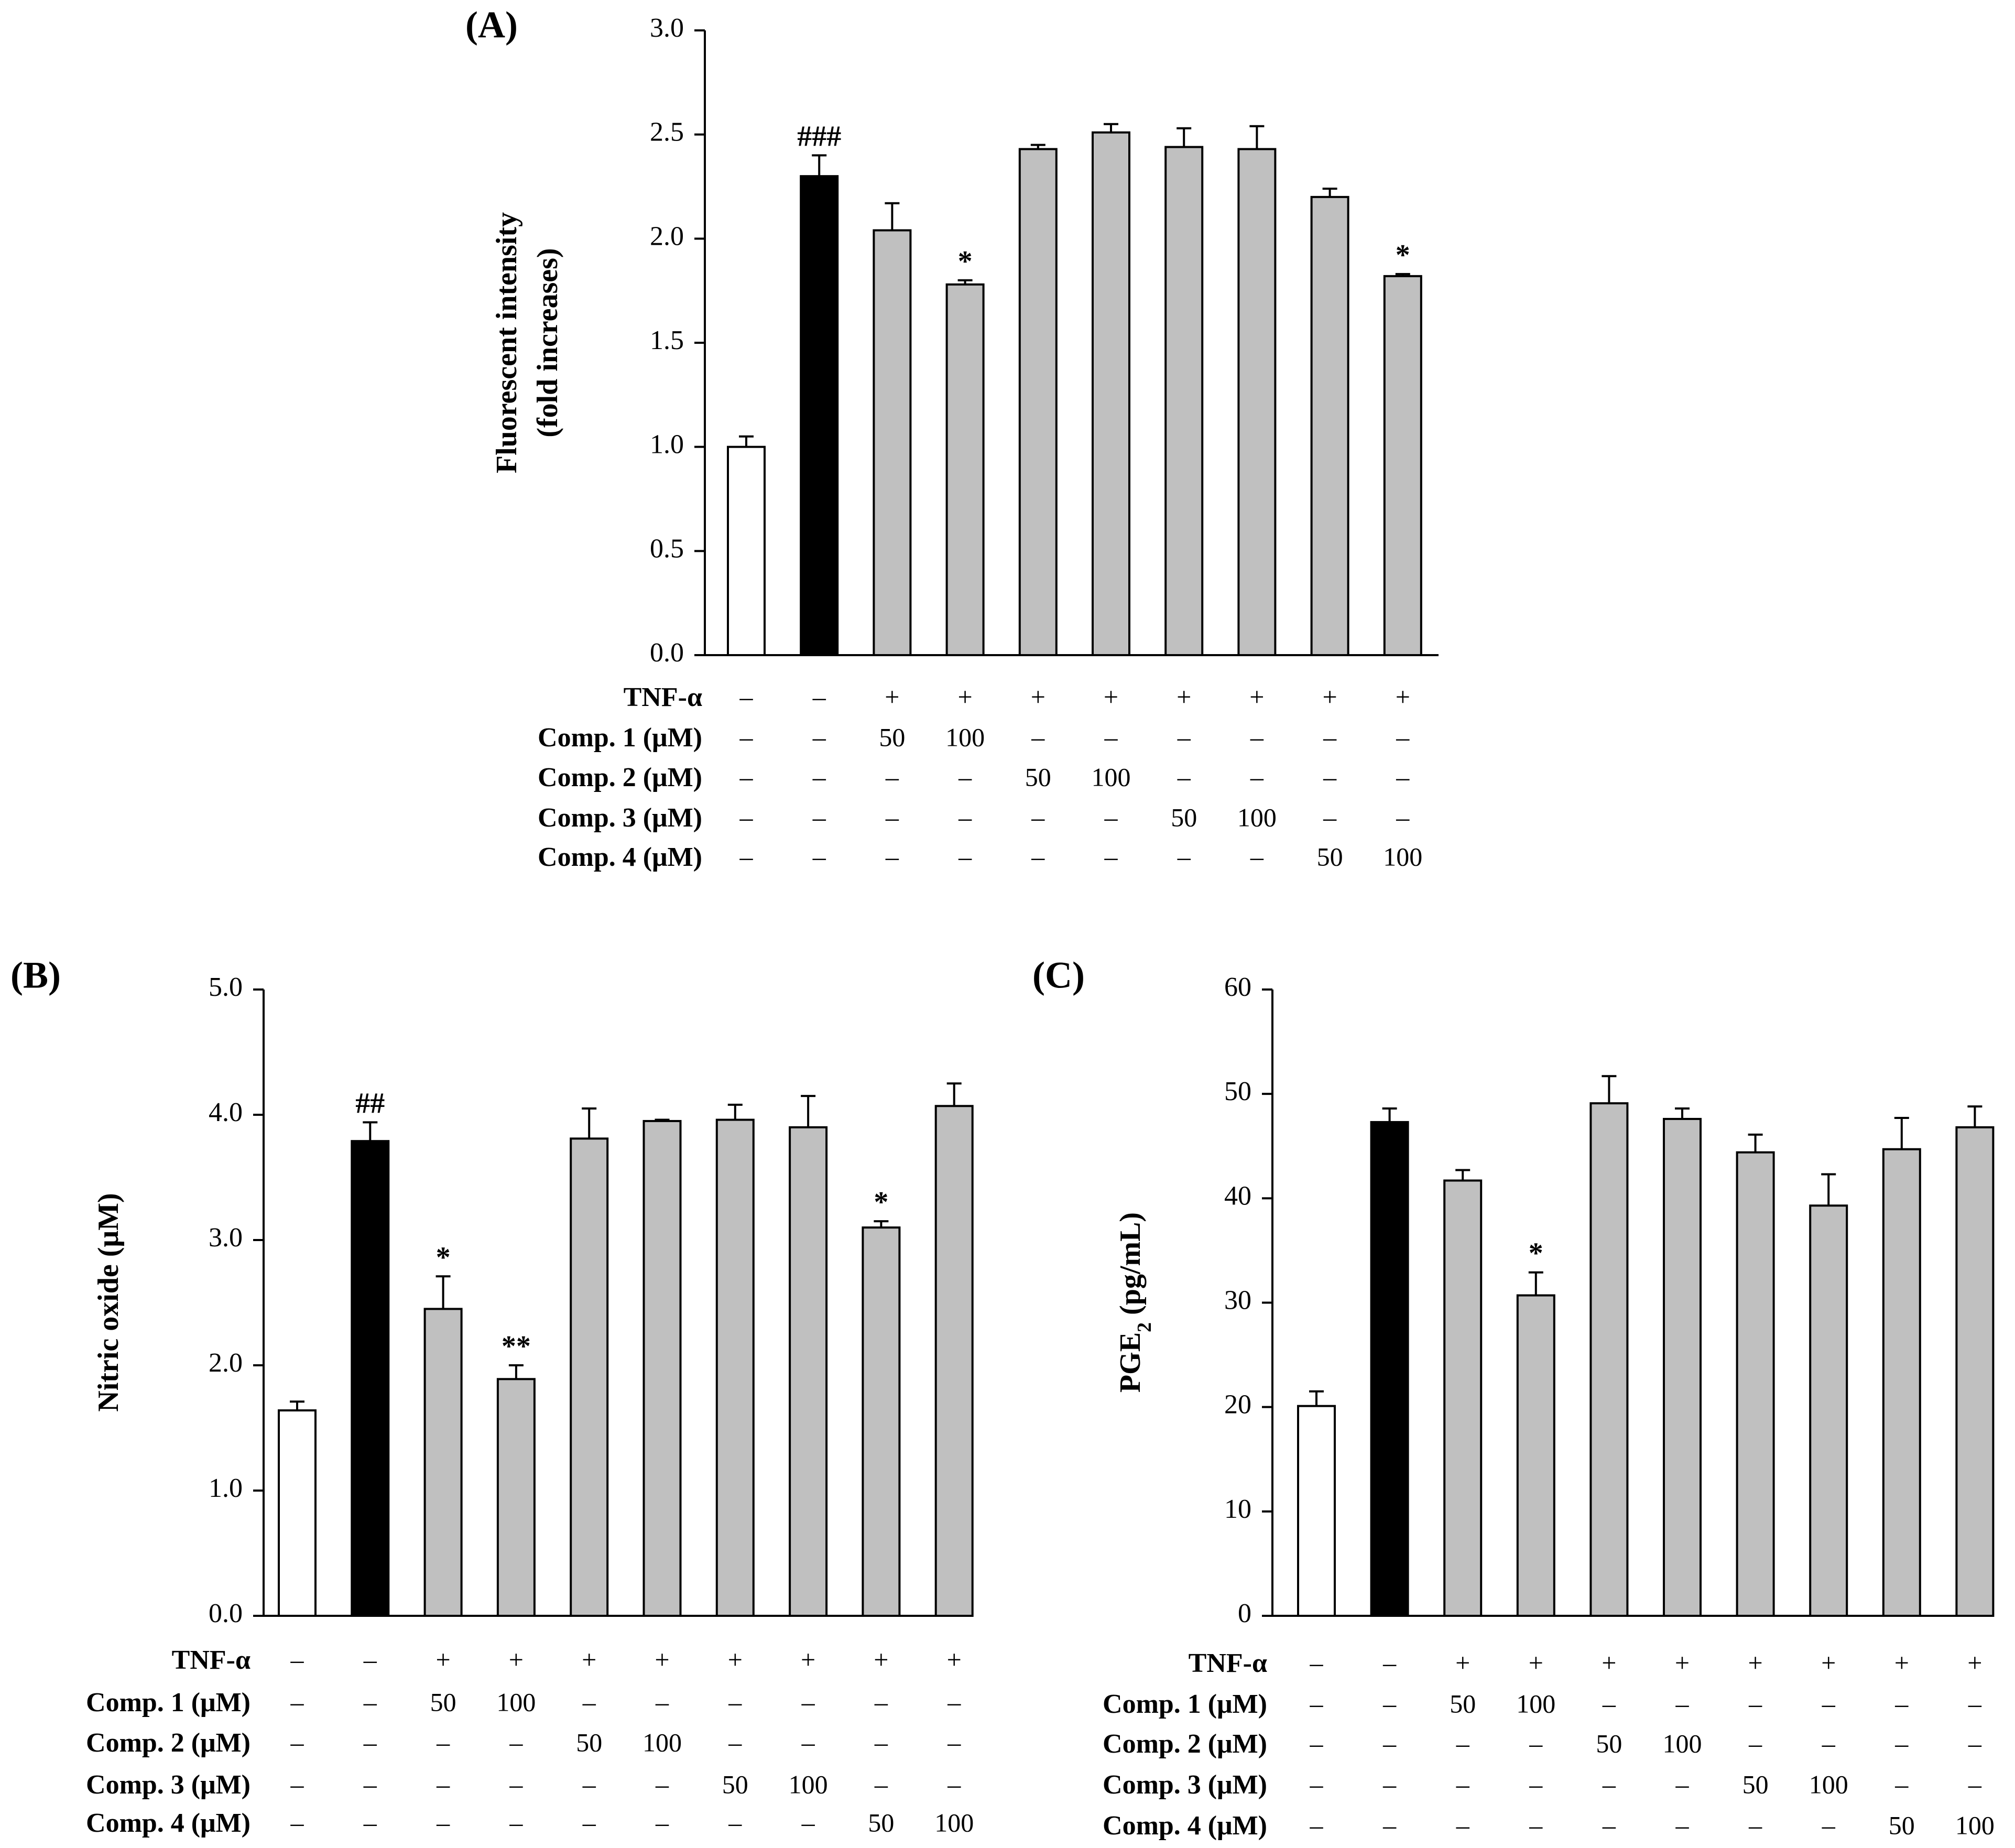 The image size is (2015, 1848). Describe the element at coordinates (667, 340) in the screenshot. I see `y-tick-label: 1.5` at that location.